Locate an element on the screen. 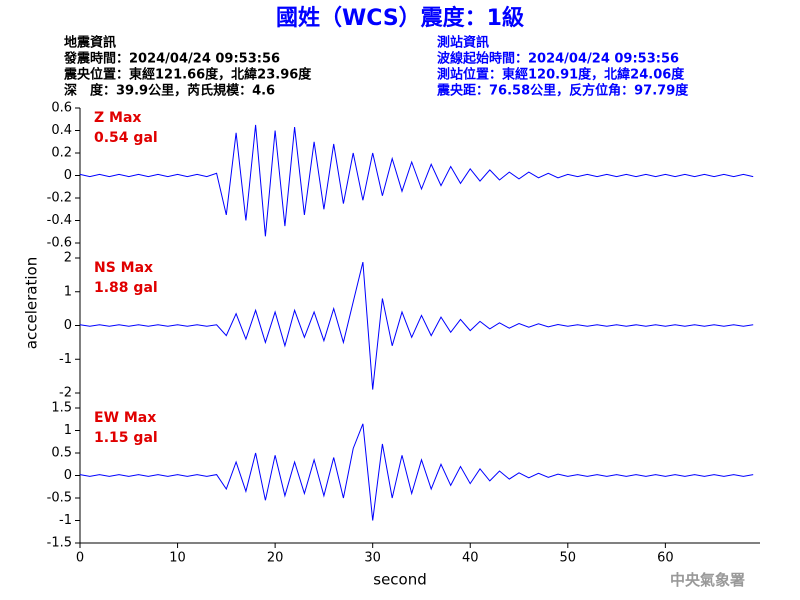  y-tick-label: -2 is located at coordinates (65, 393).